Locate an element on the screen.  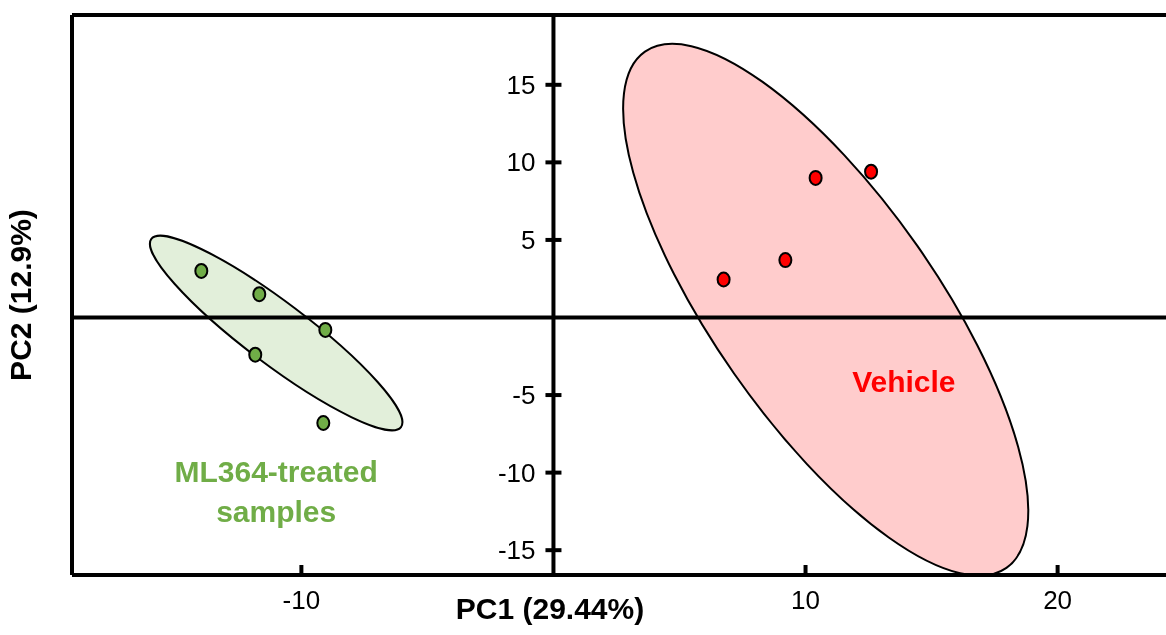
x-tick-label: 10 is located at coordinates (805, 600).